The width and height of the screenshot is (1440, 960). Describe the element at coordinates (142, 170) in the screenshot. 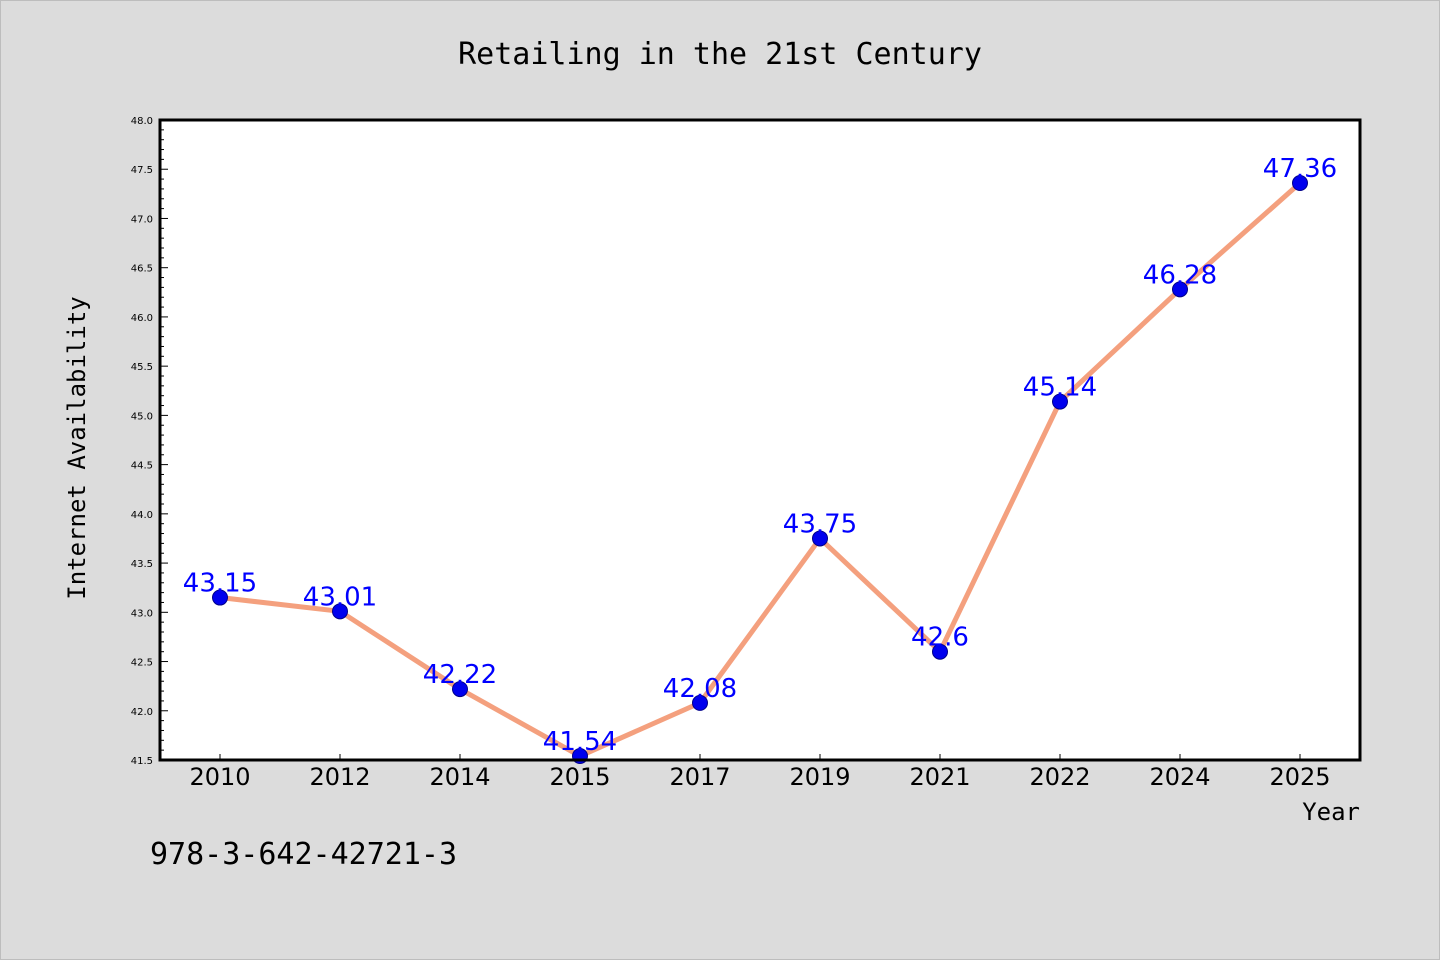

I see `y-tick-label: 47.5` at that location.